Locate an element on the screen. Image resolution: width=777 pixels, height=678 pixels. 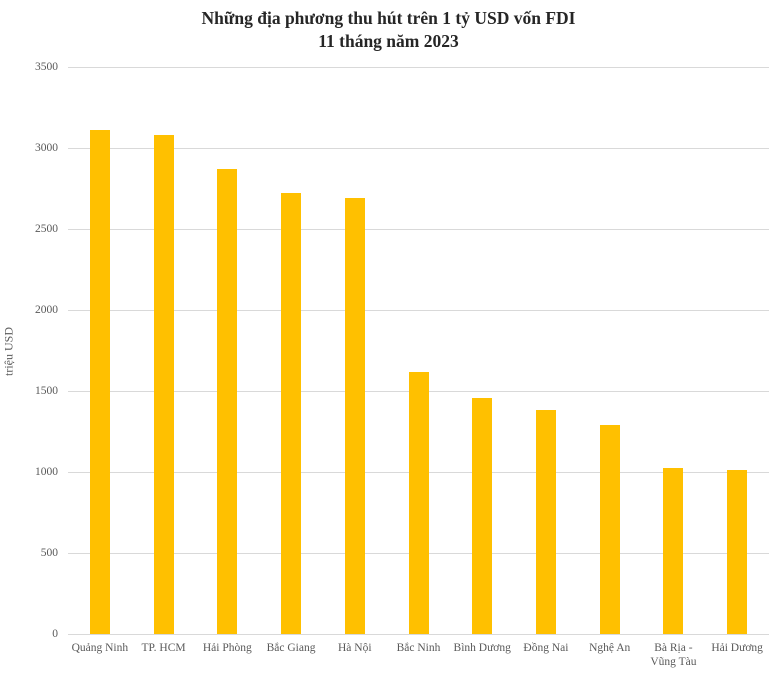
chart-title-line2: 11 tháng năm 2023 is located at coordinates (388, 41).